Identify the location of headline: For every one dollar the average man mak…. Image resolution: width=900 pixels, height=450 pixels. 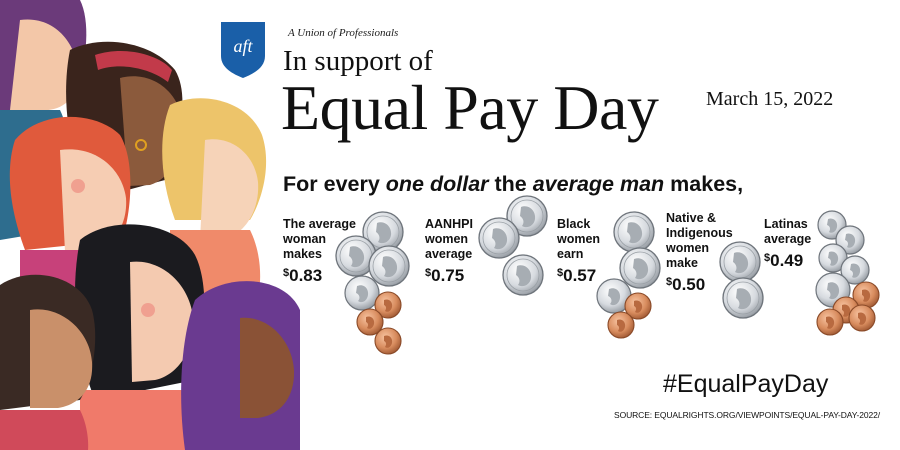
(513, 184).